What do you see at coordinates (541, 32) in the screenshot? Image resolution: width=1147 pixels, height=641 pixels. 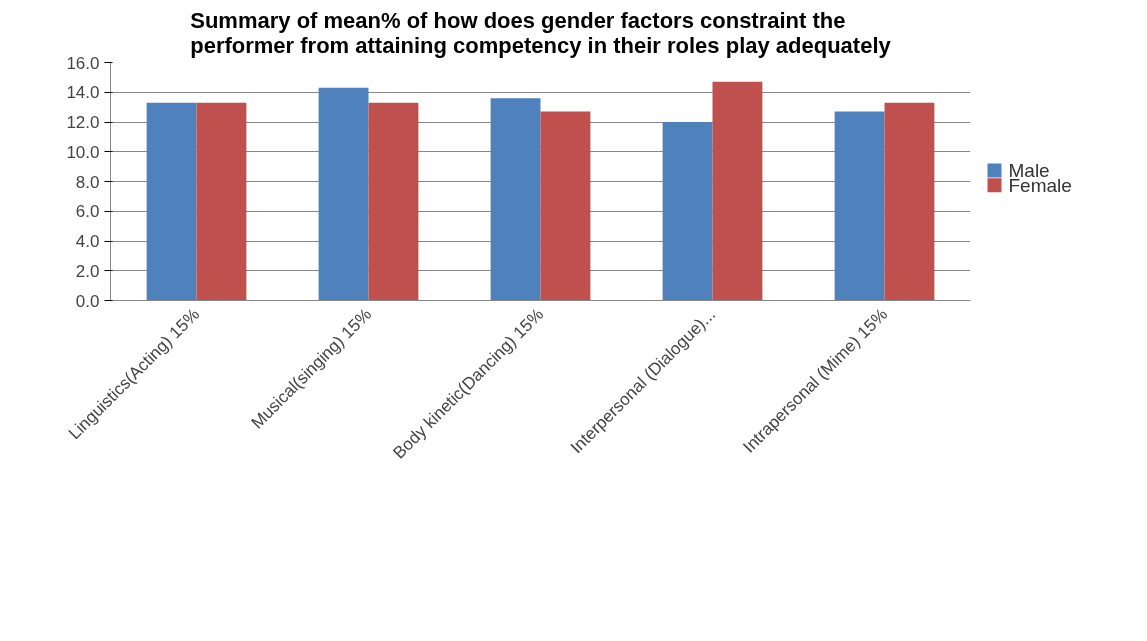 I see `chart-title: Summary of mean% of how does gender factors constraint the performer from attaining competency in their roles play adequately` at bounding box center [541, 32].